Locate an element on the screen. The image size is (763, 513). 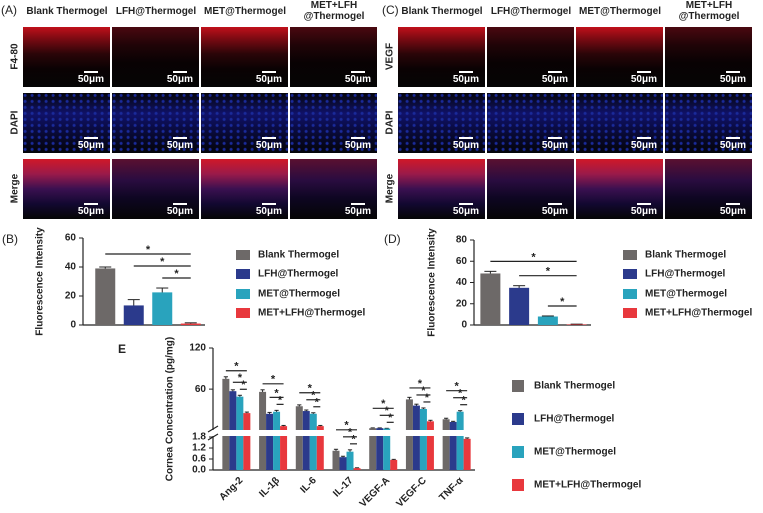
panel-label: (C) is located at coordinates (390, 10).